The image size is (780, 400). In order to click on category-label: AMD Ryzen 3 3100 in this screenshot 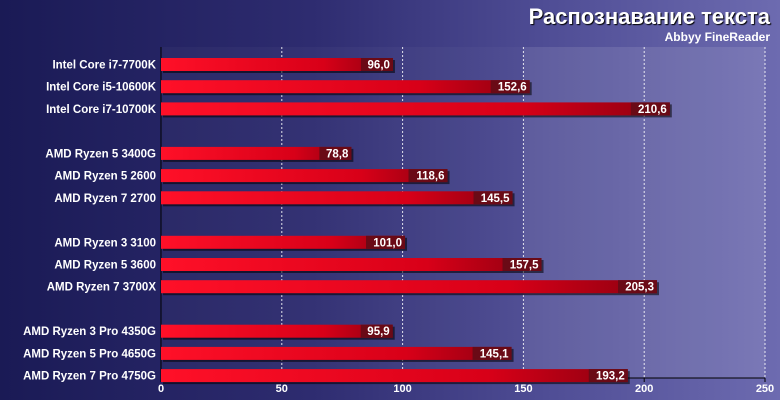, I will do `click(105, 243)`.